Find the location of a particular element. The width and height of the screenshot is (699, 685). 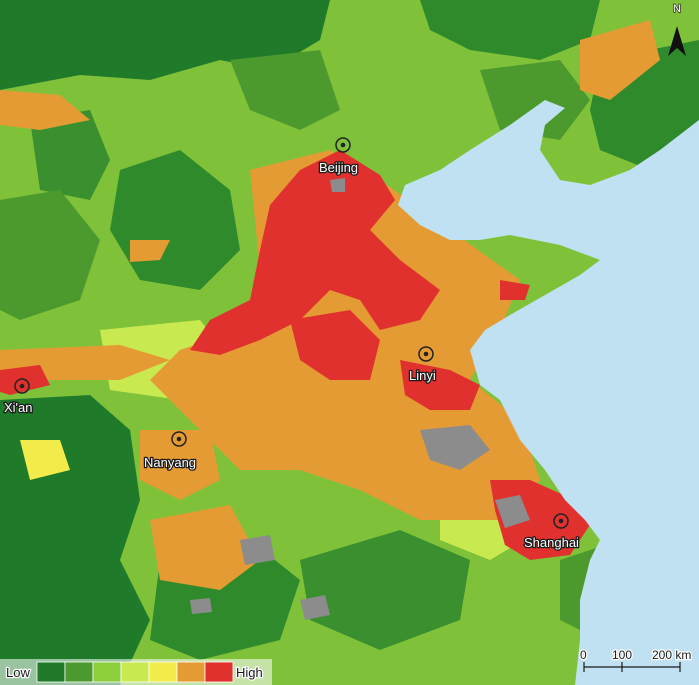

city-shanghai: Shanghai is located at coordinates (551, 532).